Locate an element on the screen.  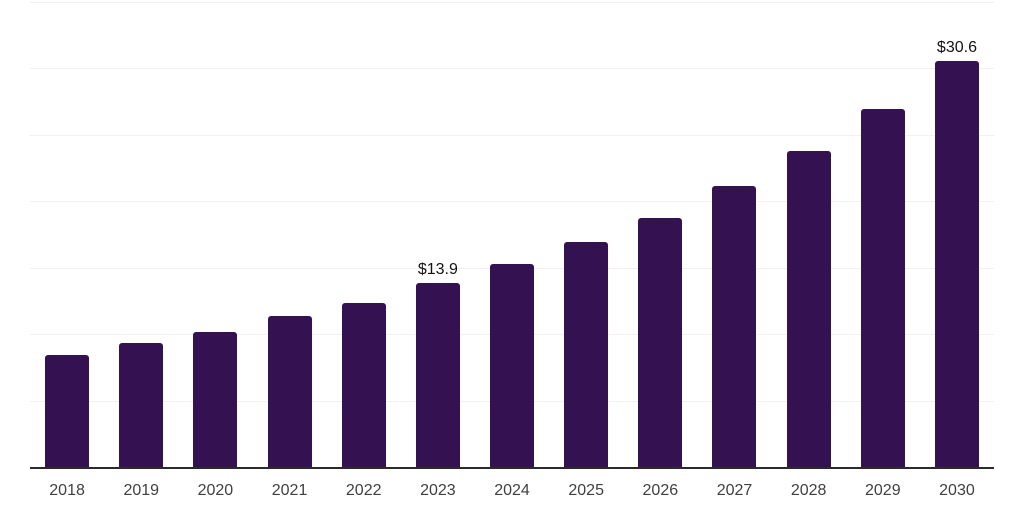
bar-column-2025 is located at coordinates (586, 235).